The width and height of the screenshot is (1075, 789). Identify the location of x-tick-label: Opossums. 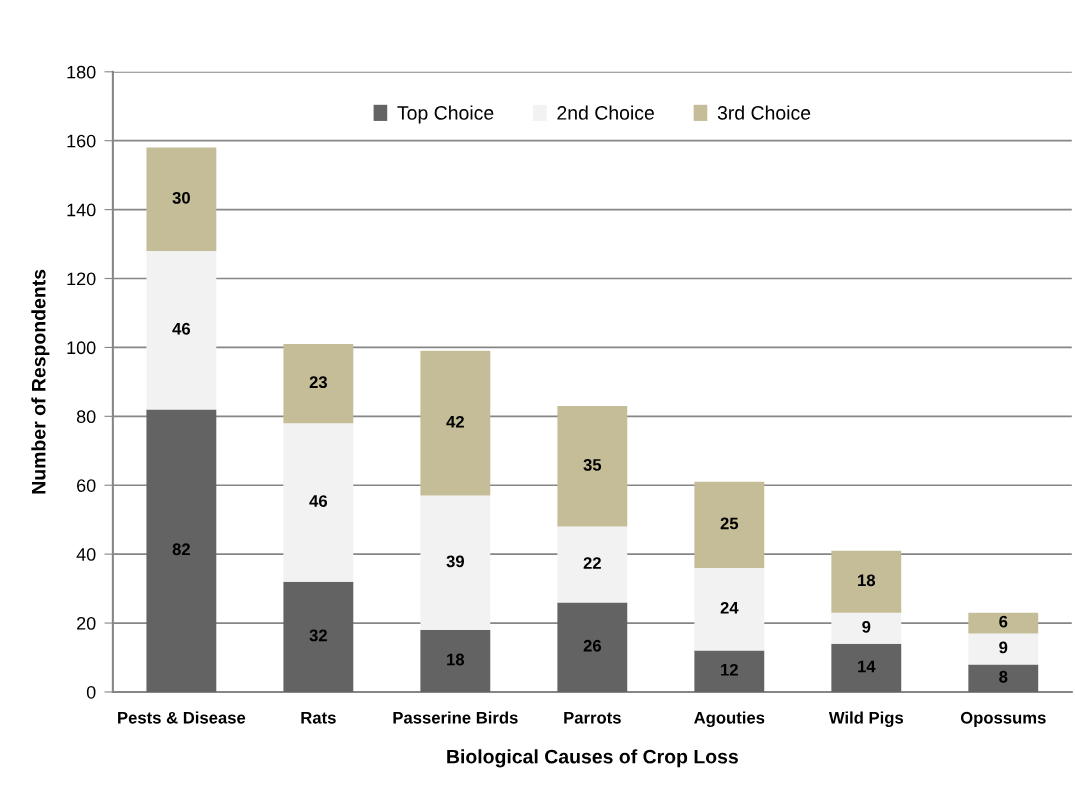
(1003, 719).